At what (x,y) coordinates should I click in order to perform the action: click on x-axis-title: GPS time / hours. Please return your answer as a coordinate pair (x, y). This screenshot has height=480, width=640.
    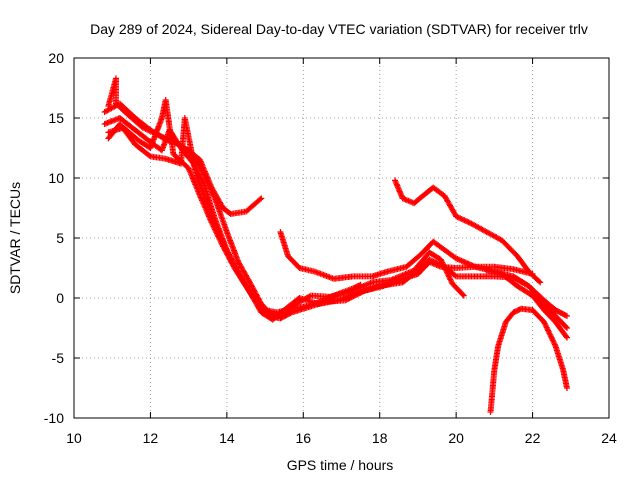
    Looking at the image, I should click on (340, 465).